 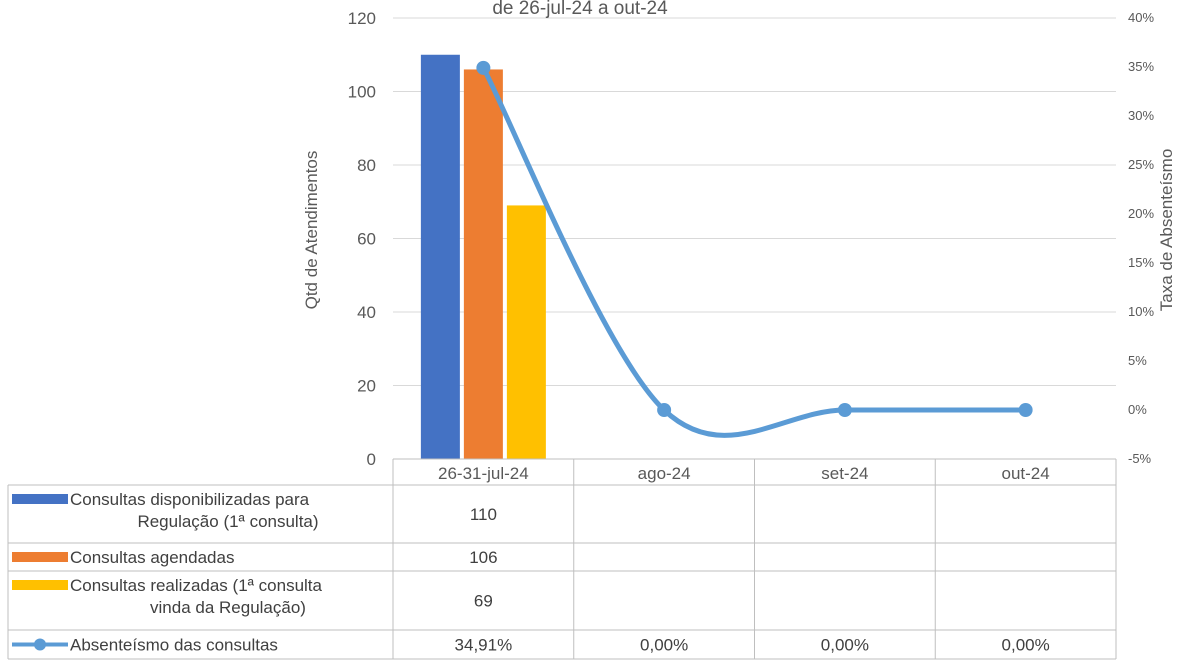 I want to click on table-value: 69, so click(x=483, y=601).